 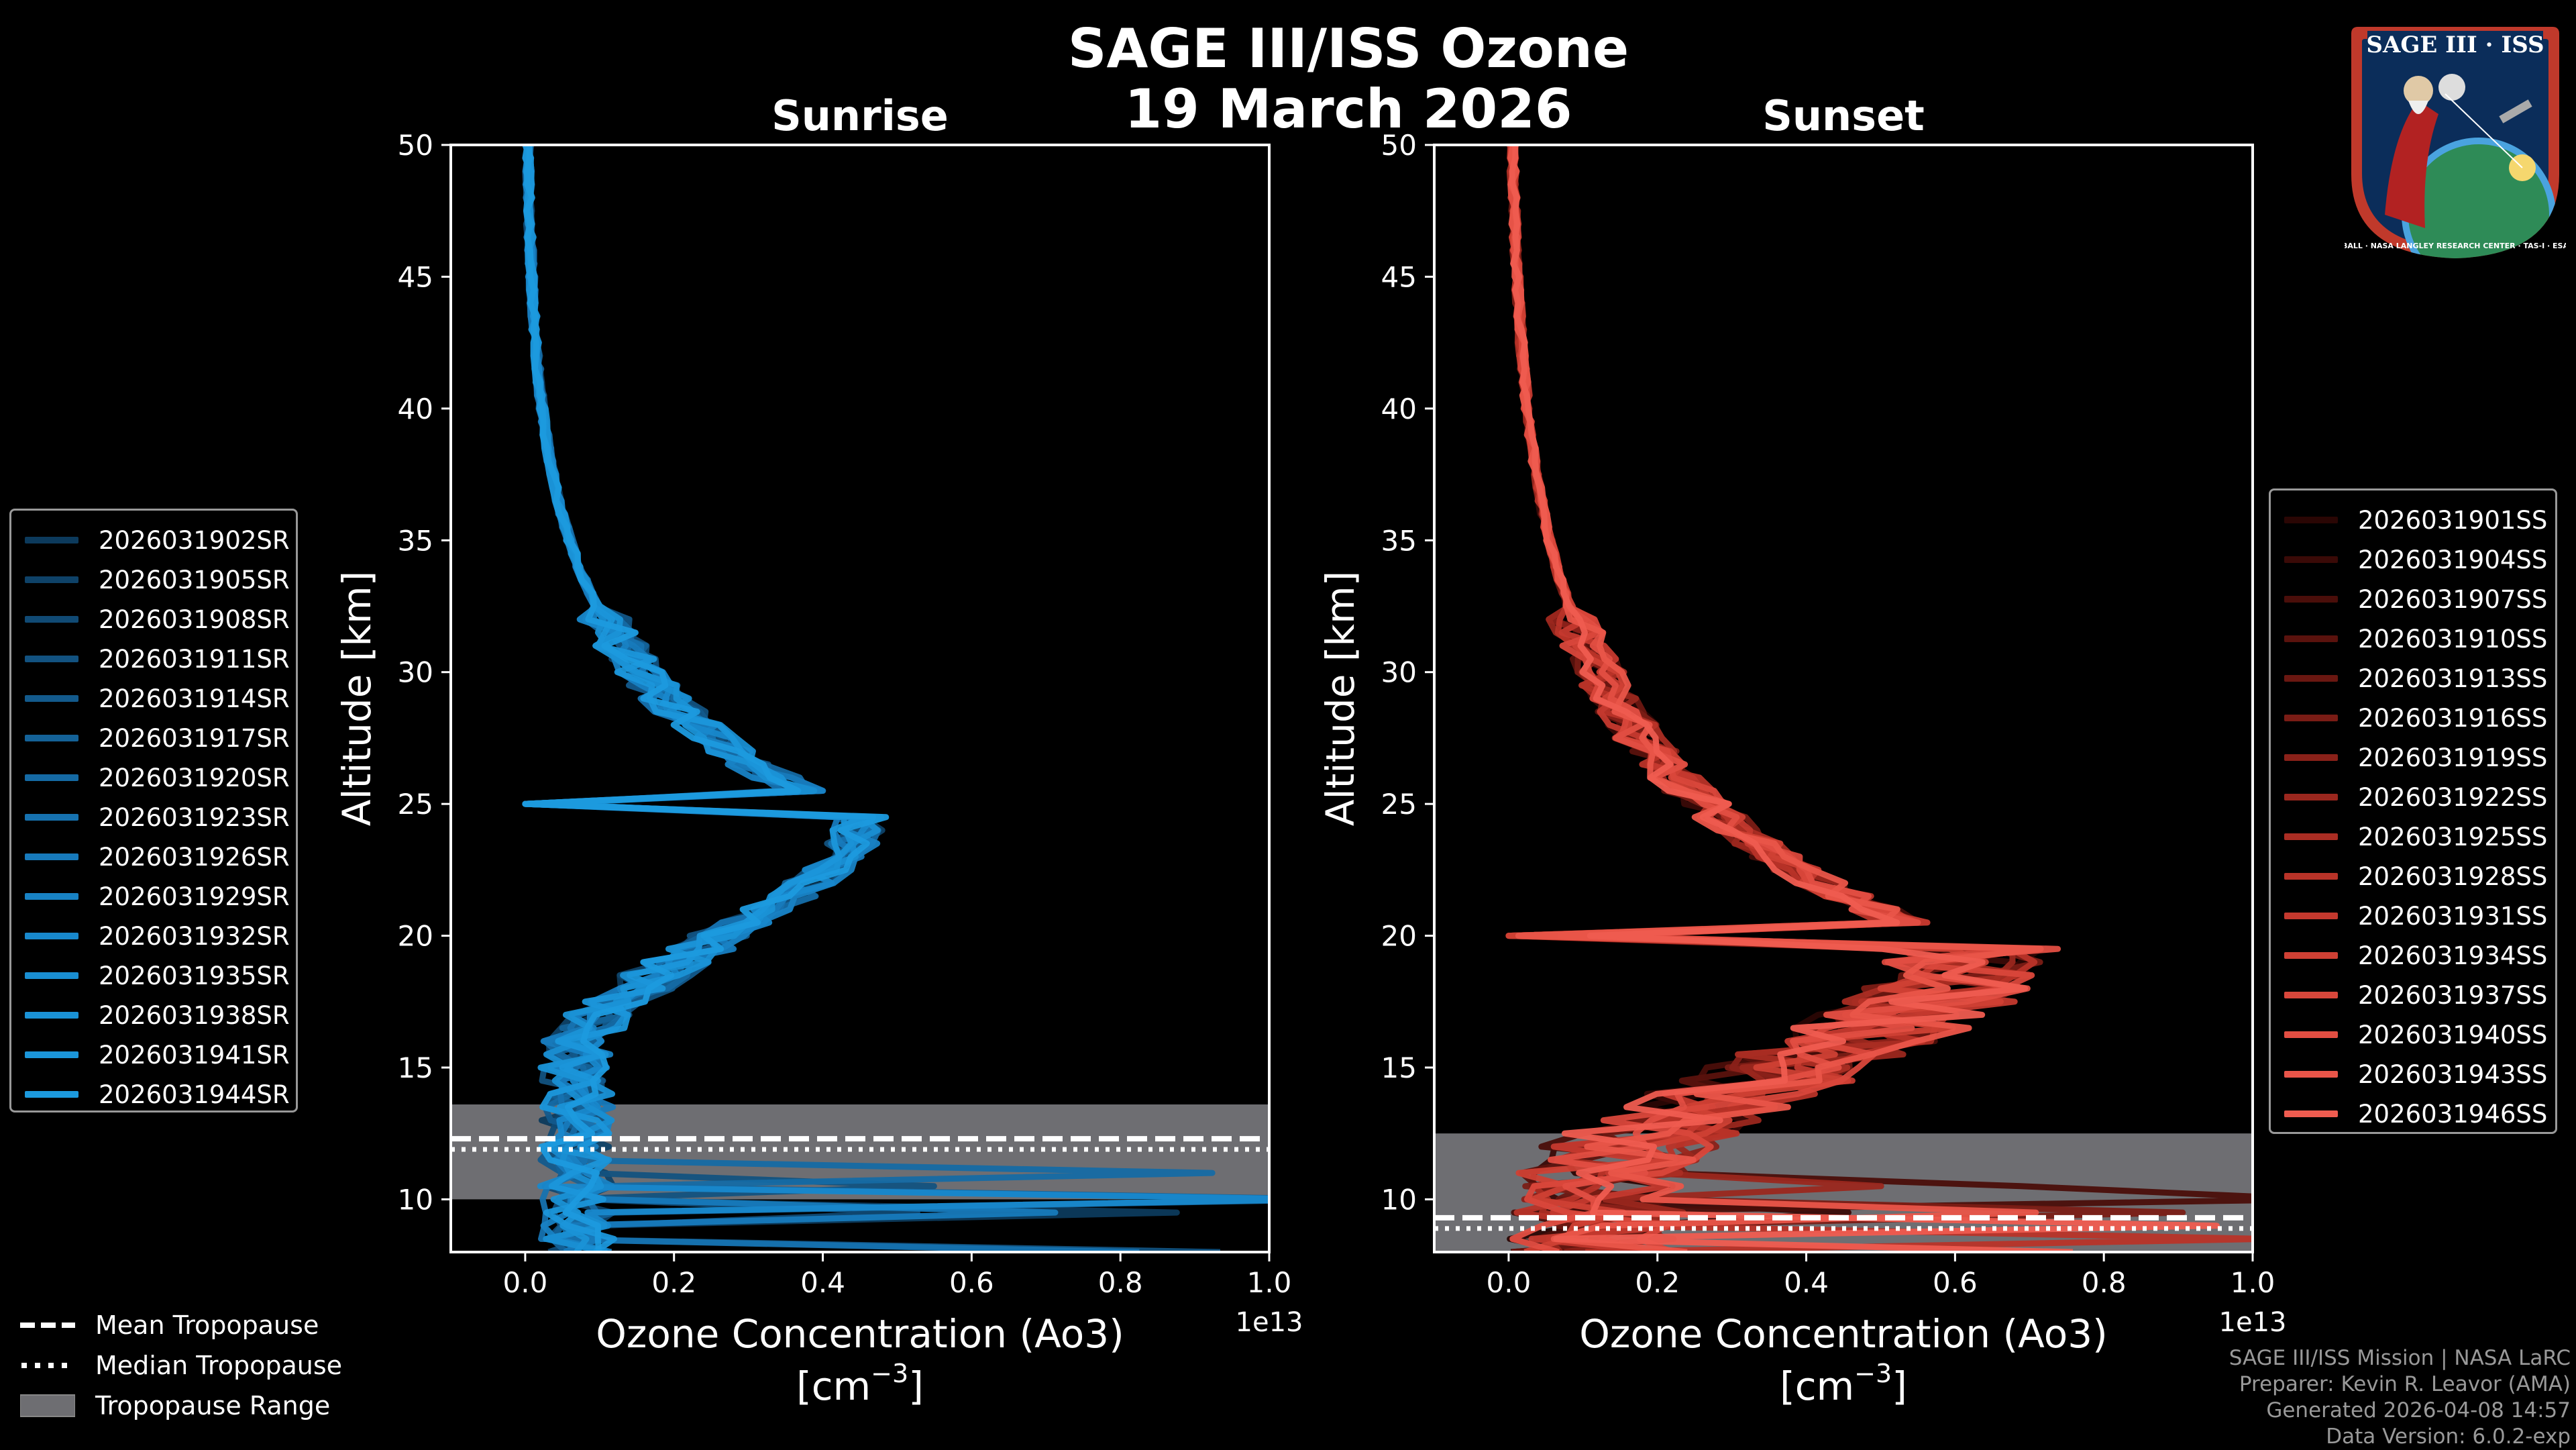 What do you see at coordinates (833, 1386) in the screenshot?
I see `units-base: [cm` at bounding box center [833, 1386].